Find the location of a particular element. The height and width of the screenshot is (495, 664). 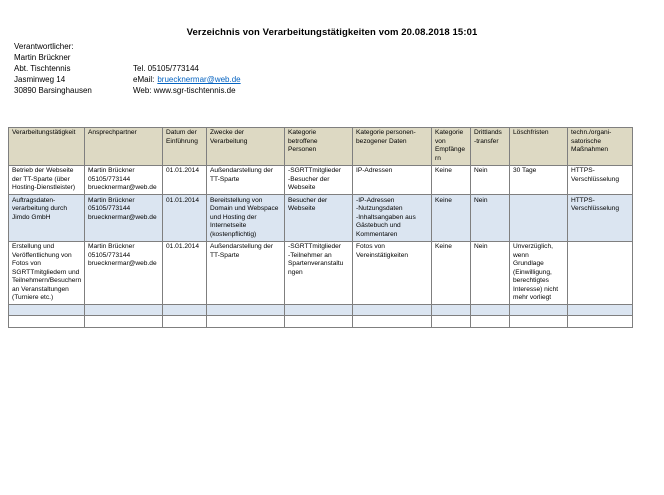

contact-line: Abt. Tischtennis Tel. 05105/773144 is located at coordinates (339, 69).